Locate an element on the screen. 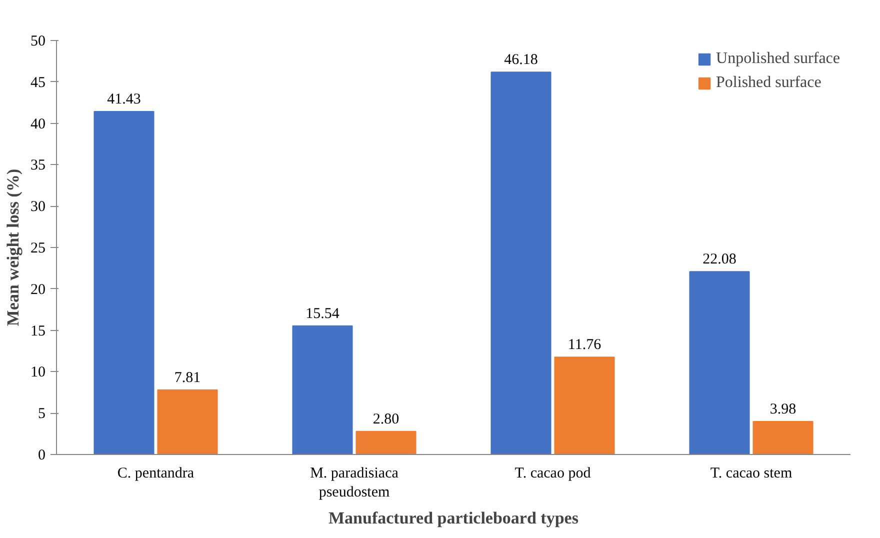 This screenshot has height=538, width=880. data-label: 15.54 is located at coordinates (323, 314).